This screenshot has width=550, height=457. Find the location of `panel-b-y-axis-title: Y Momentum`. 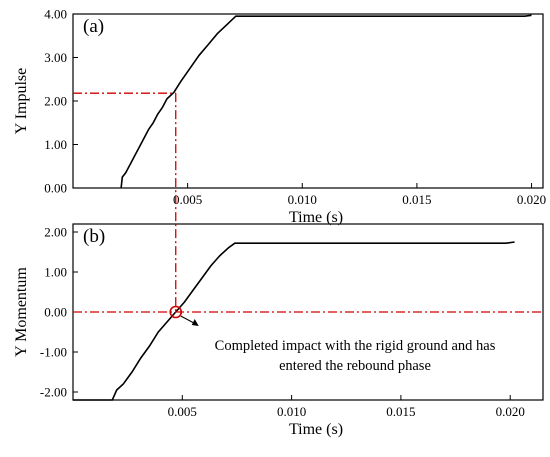

panel-b-y-axis-title: Y Momentum is located at coordinates (21, 312).